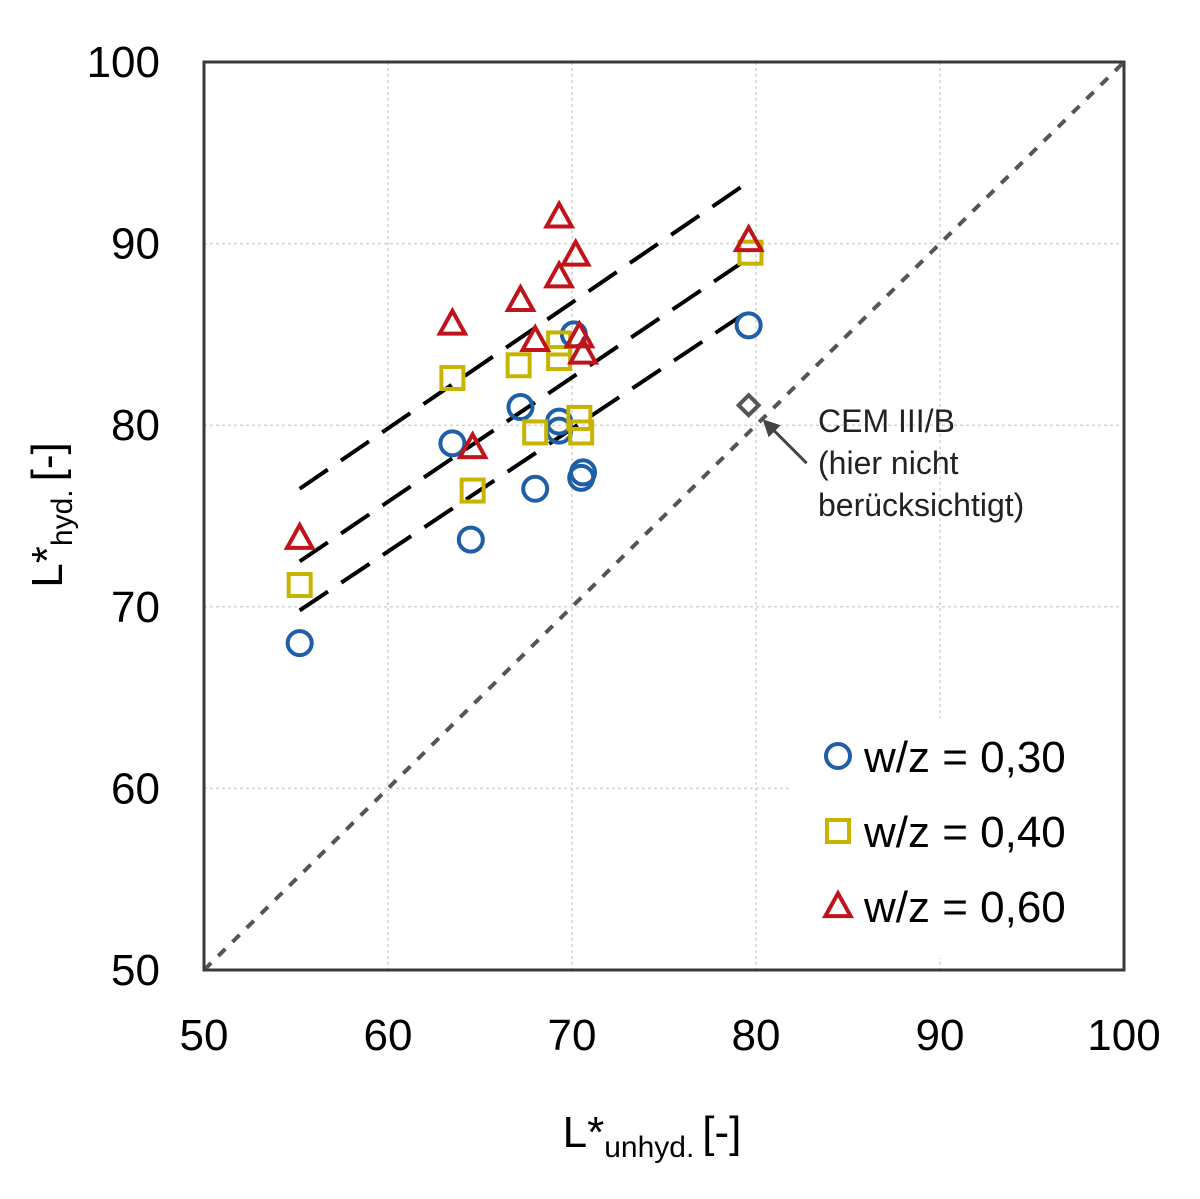 The image size is (1200, 1199). What do you see at coordinates (47, 567) in the screenshot?
I see `y-axis-title-main: L*` at bounding box center [47, 567].